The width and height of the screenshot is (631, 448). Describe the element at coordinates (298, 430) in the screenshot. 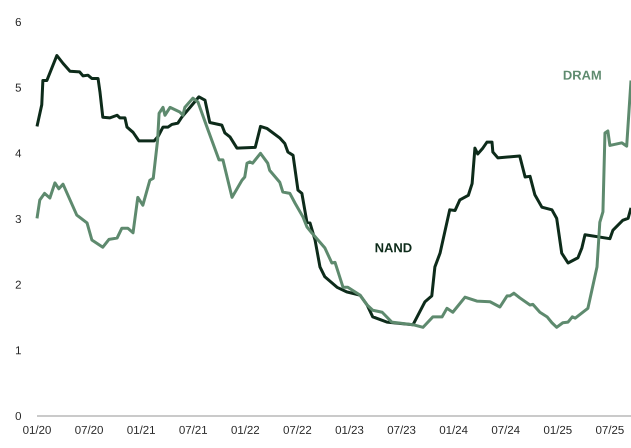

I see `x-tick-label: 07/22` at that location.